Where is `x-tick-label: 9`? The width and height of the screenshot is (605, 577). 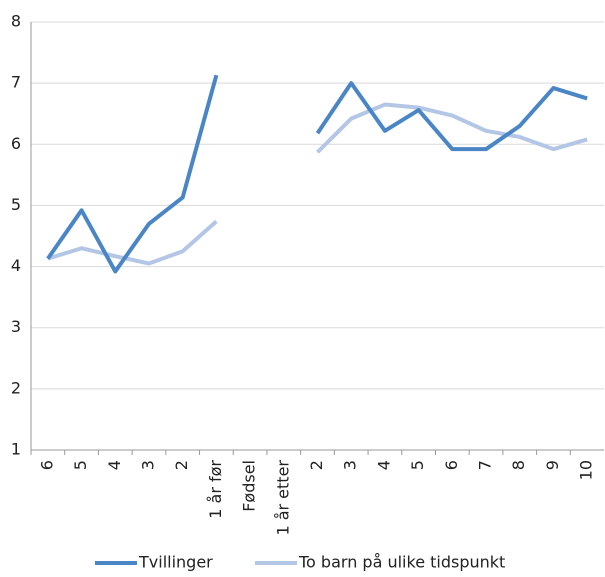
x-tick-label: 9 is located at coordinates (552, 465).